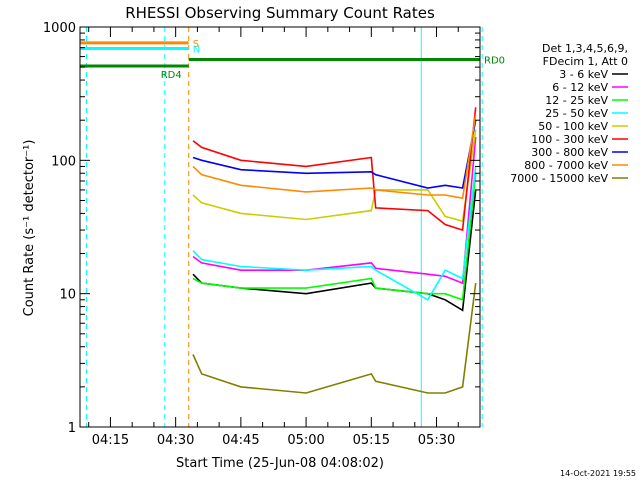 The image size is (640, 480). Describe the element at coordinates (585, 48) in the screenshot. I see `legend-header: Det 1,3,4,5,6,9,` at that location.